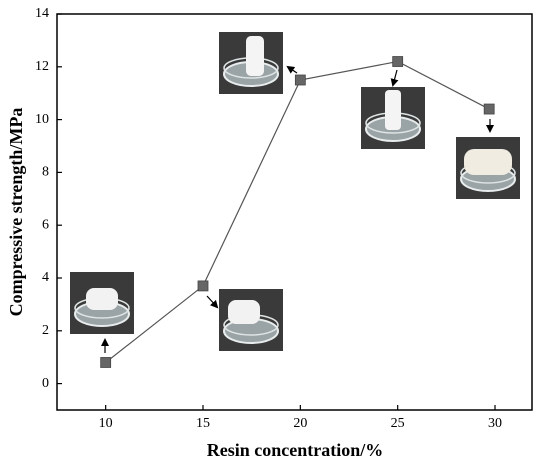  I want to click on y-tick-label: 12, so click(42, 66).